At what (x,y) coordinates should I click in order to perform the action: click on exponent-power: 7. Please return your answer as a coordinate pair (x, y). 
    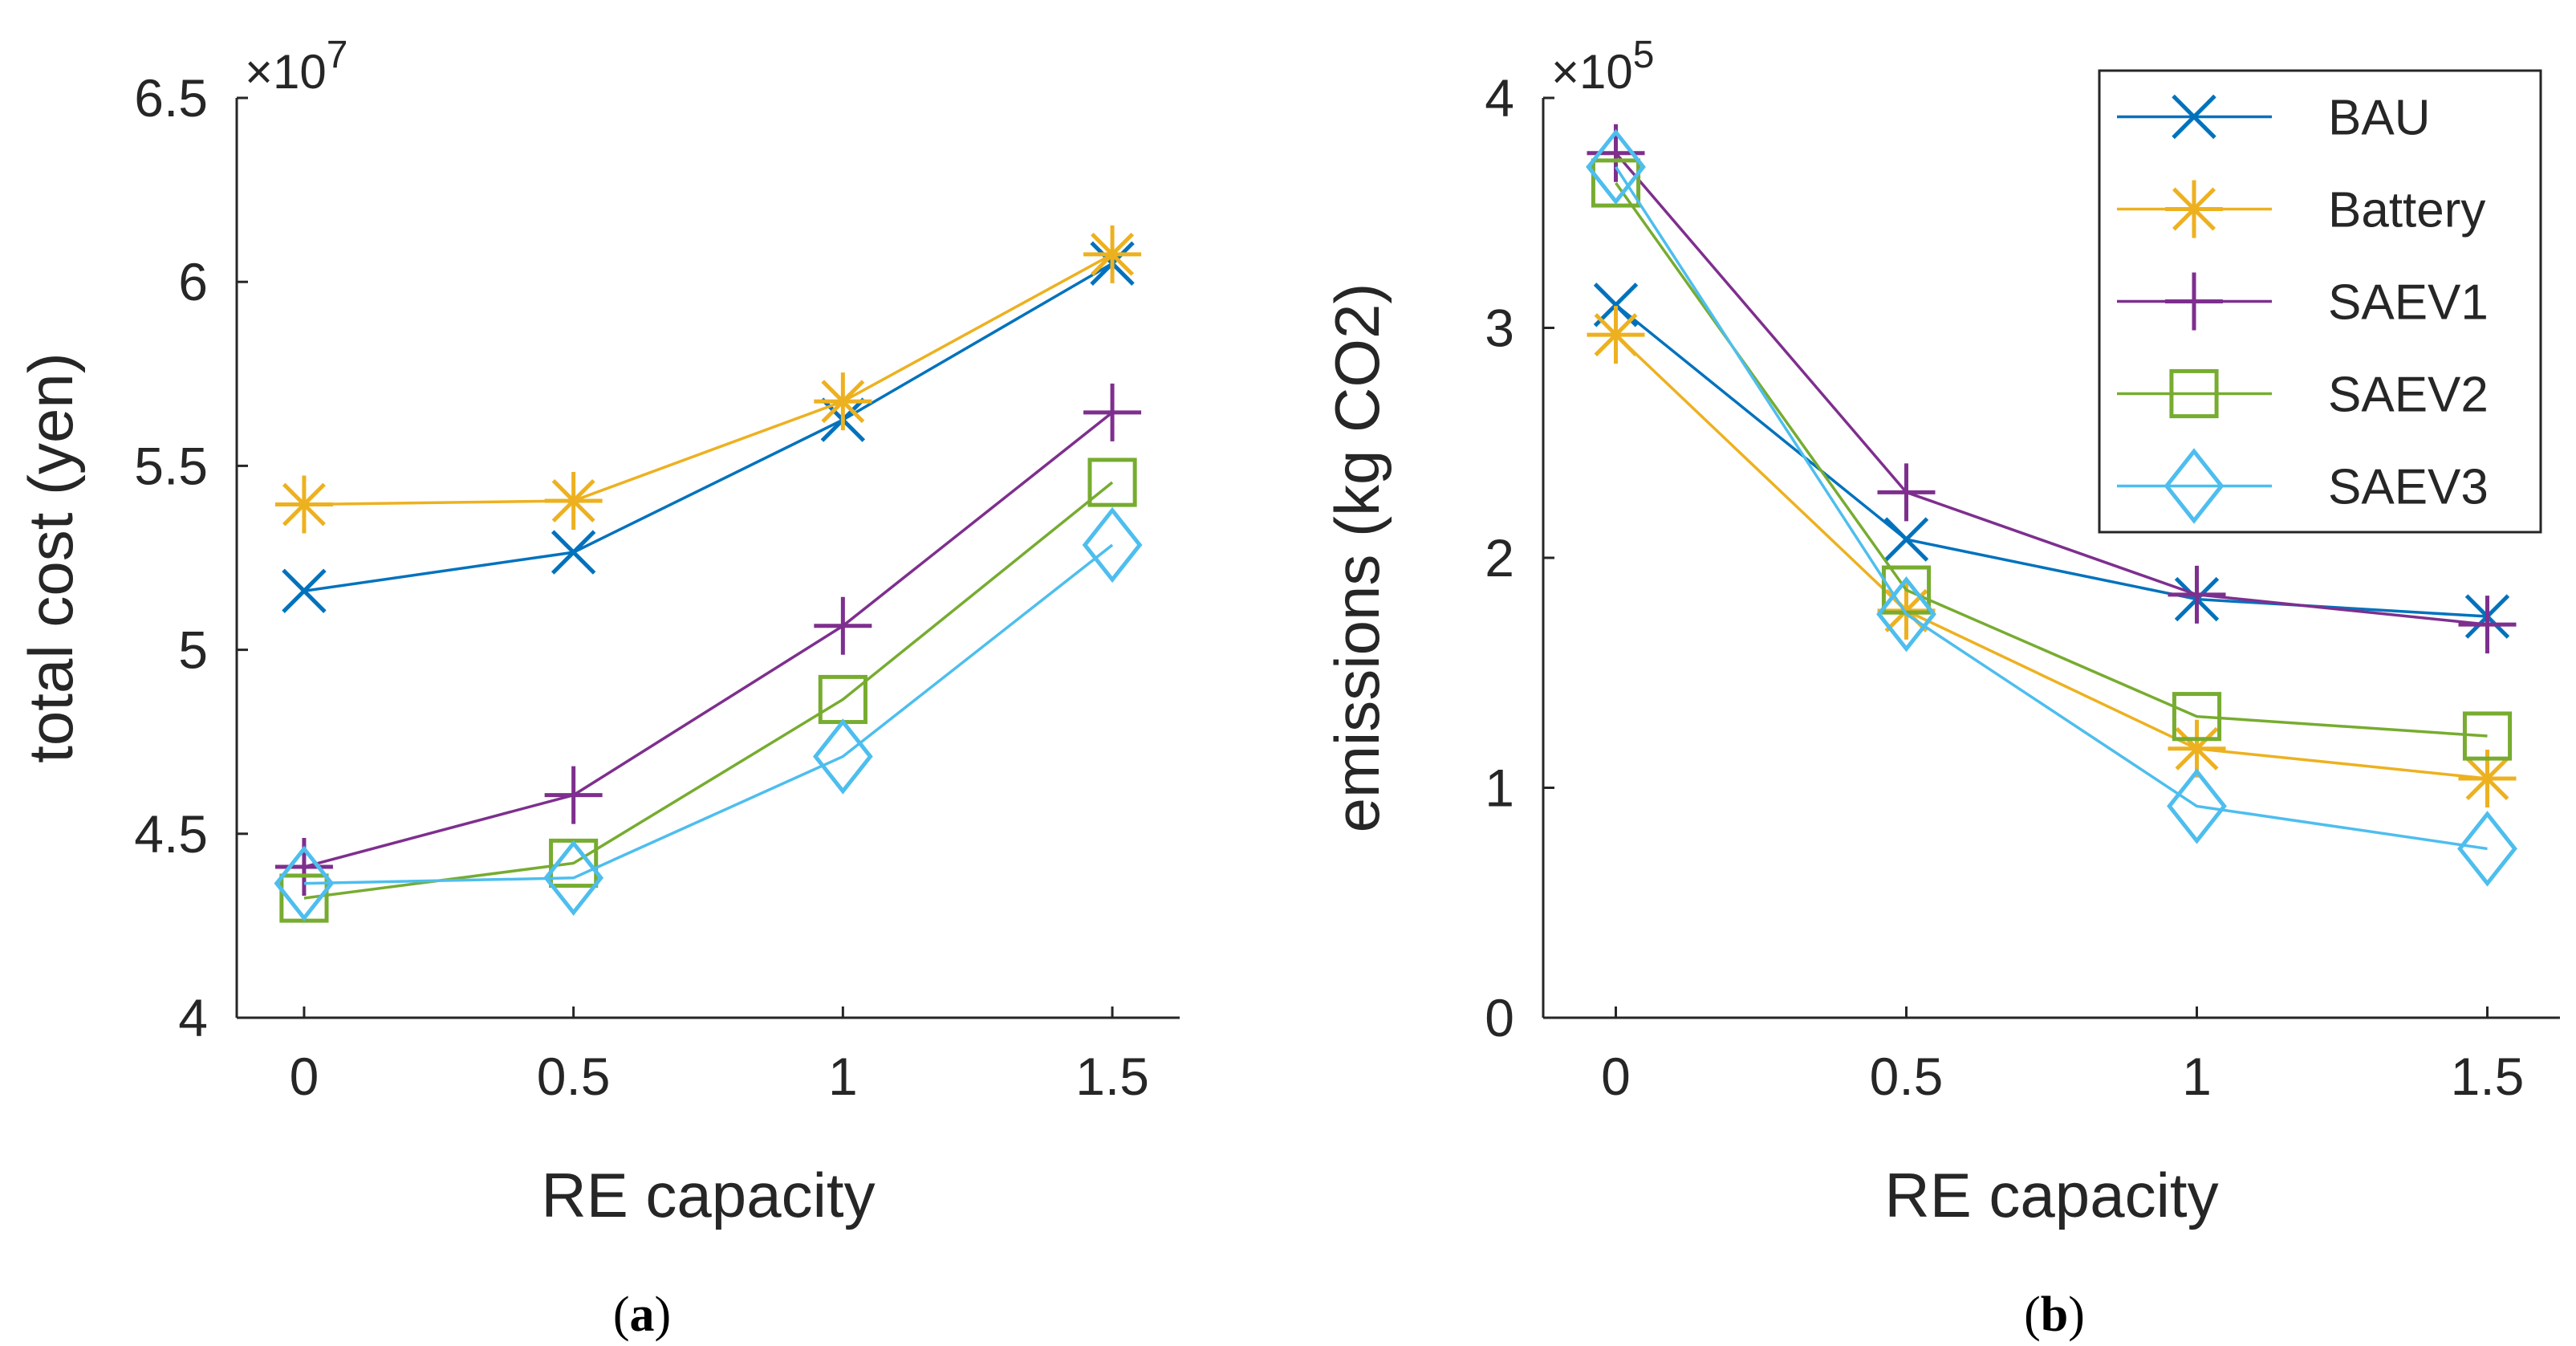
    Looking at the image, I should click on (337, 55).